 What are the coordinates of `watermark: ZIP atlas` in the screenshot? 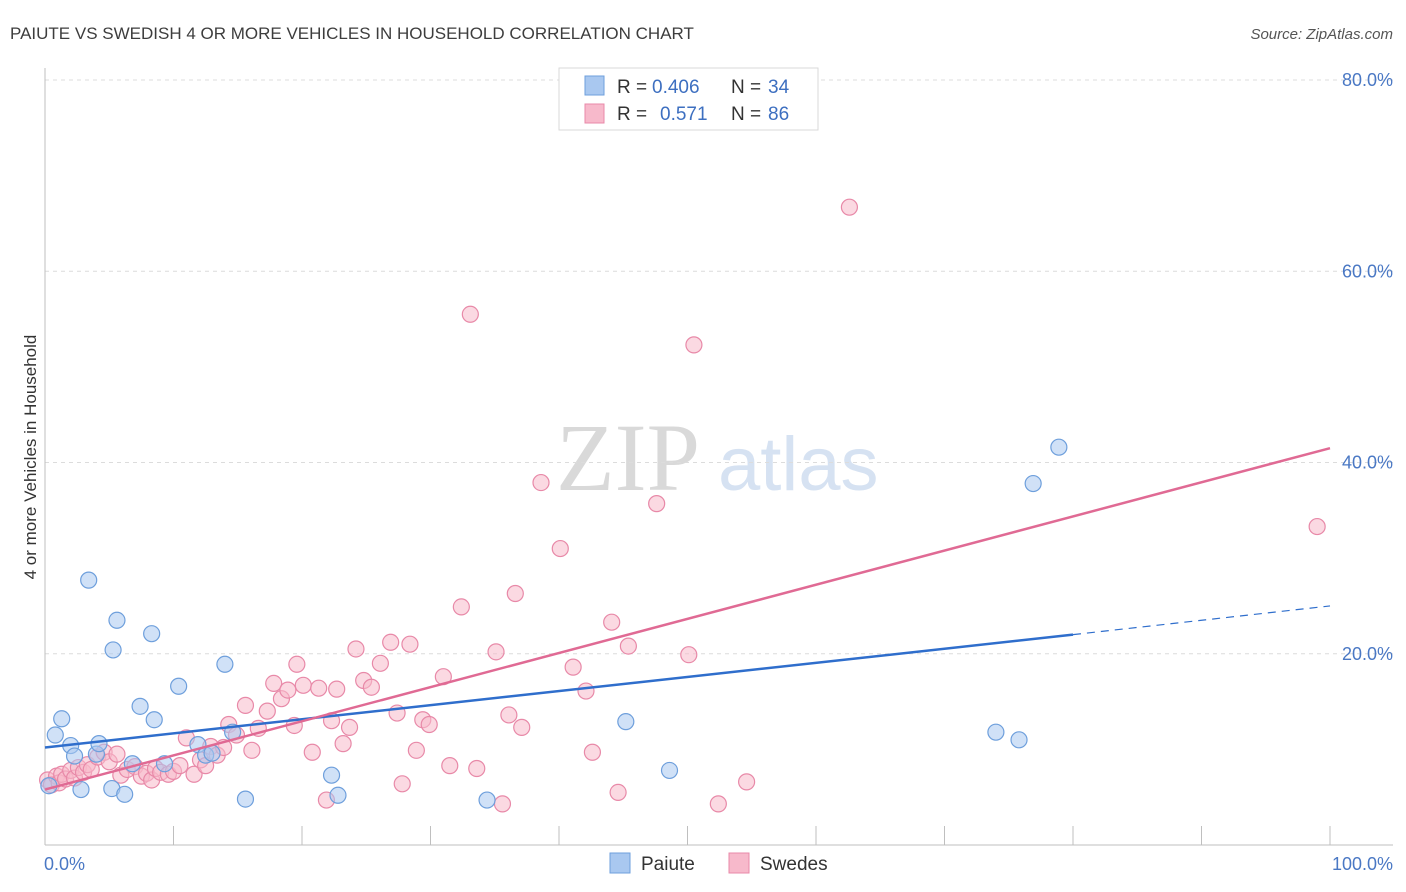 It's located at (717, 457).